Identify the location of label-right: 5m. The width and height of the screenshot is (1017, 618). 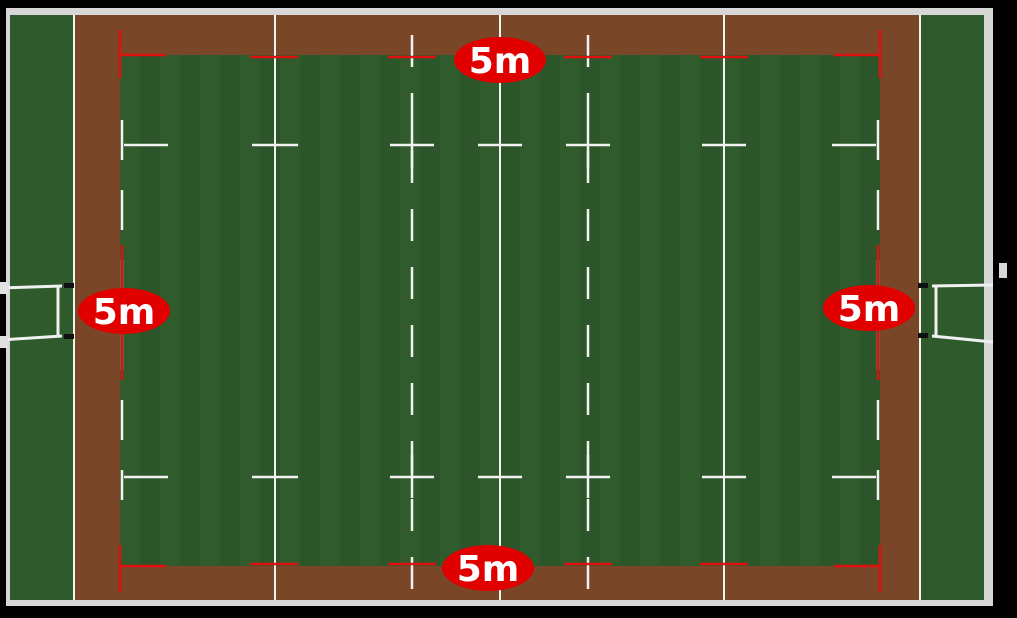
(869, 308).